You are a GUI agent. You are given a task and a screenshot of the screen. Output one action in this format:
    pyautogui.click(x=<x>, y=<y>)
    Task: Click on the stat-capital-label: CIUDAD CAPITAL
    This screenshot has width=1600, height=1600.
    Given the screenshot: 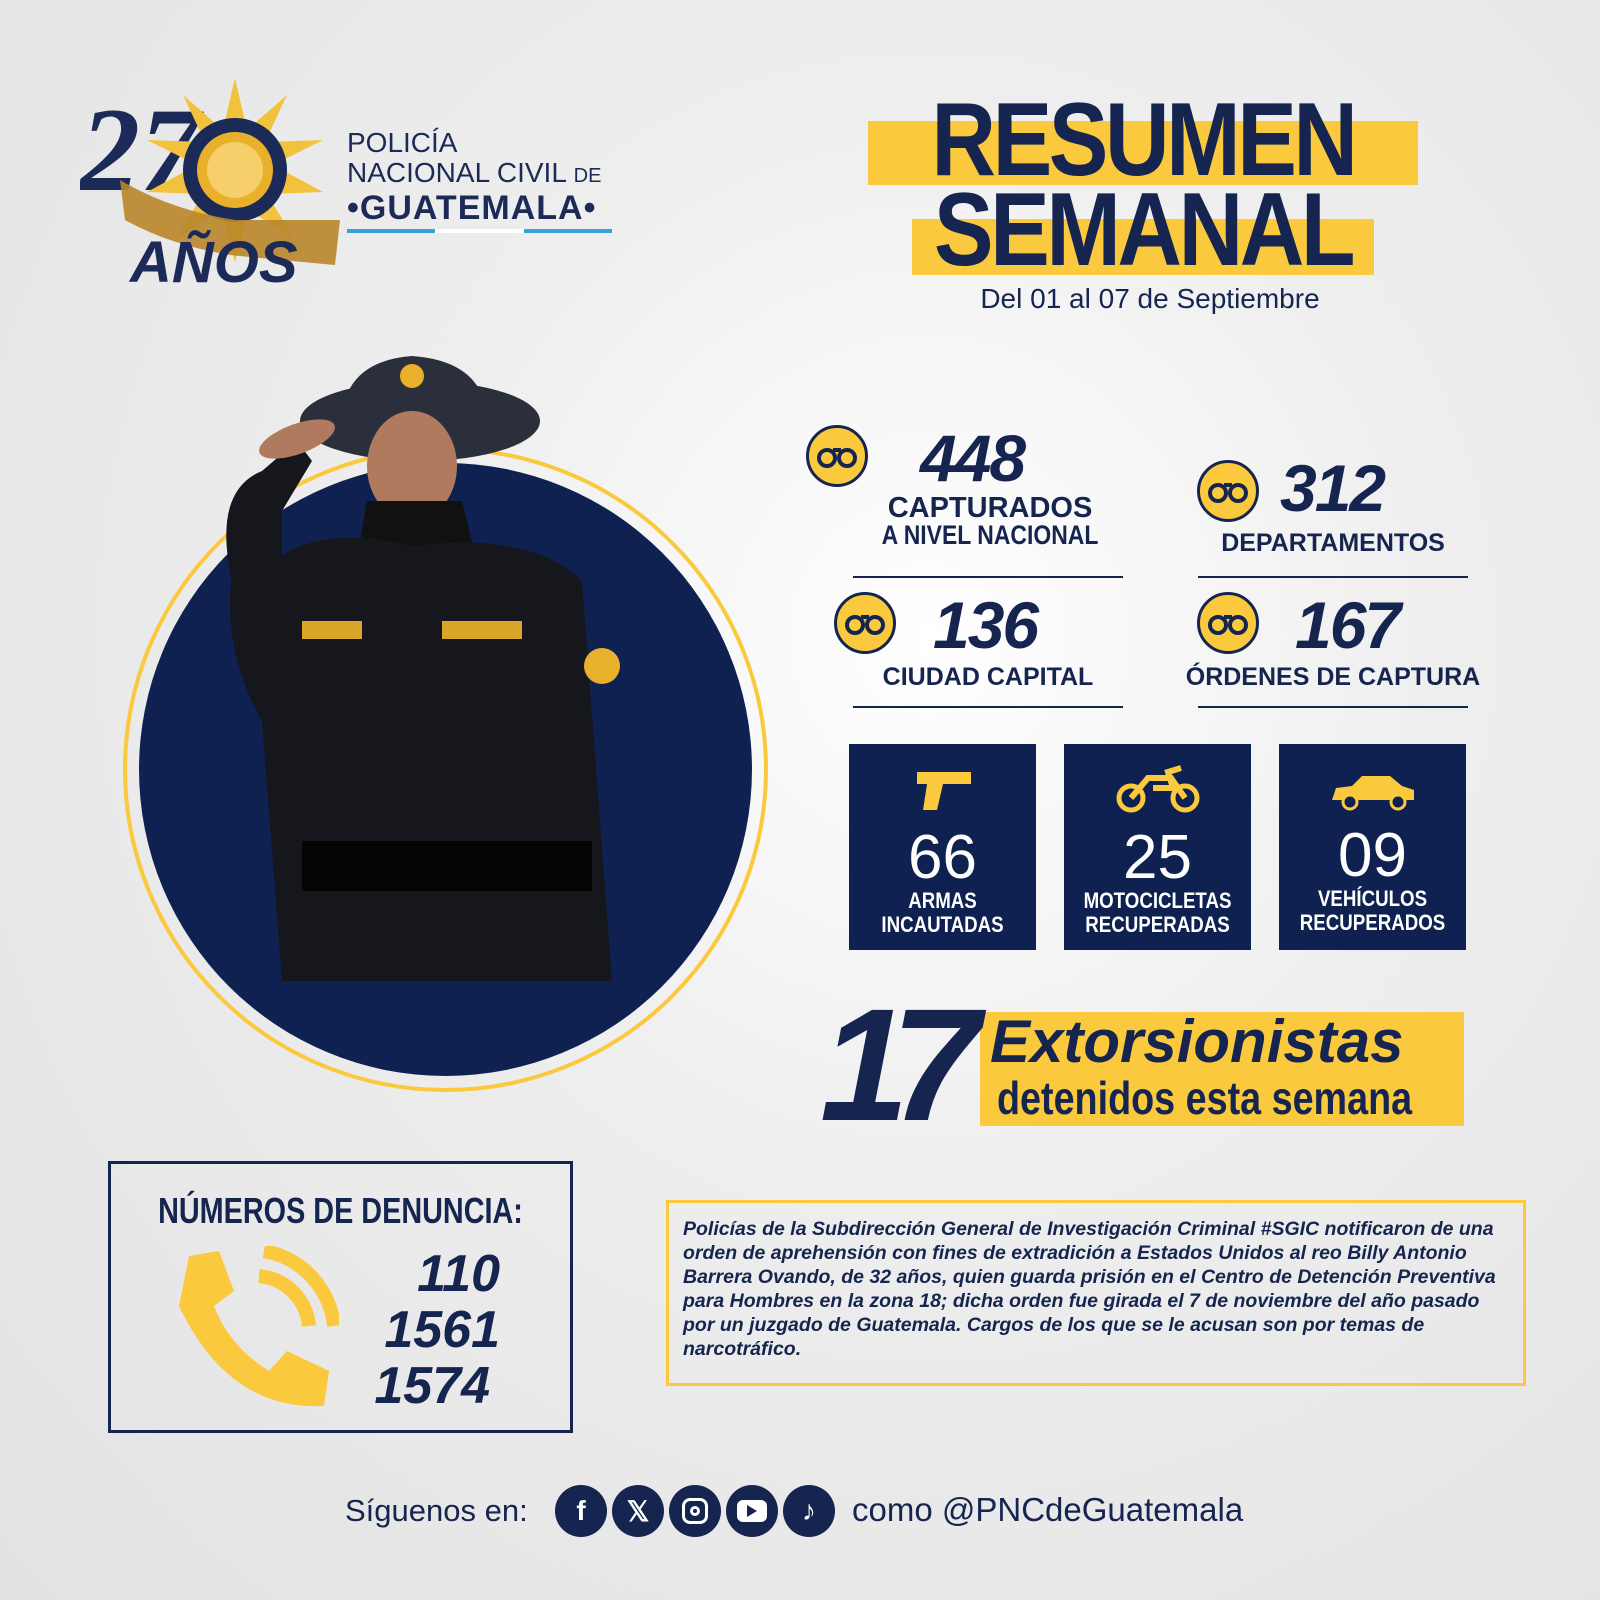 What is the action you would take?
    pyautogui.click(x=988, y=677)
    